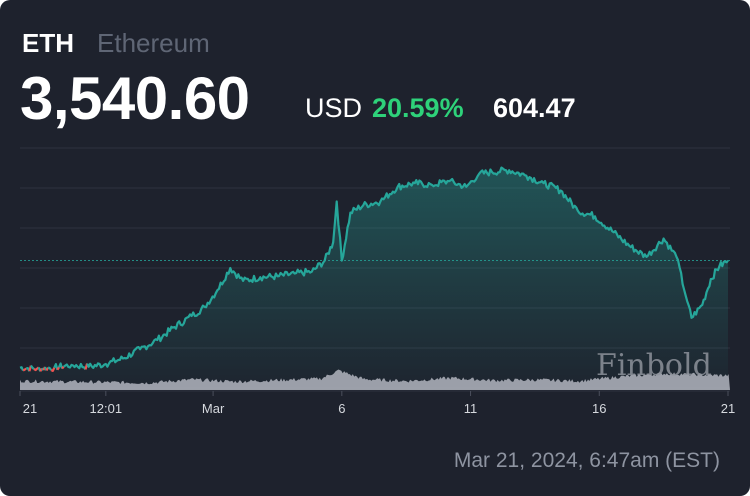  What do you see at coordinates (135, 98) in the screenshot?
I see `current-price: 3,540.60` at bounding box center [135, 98].